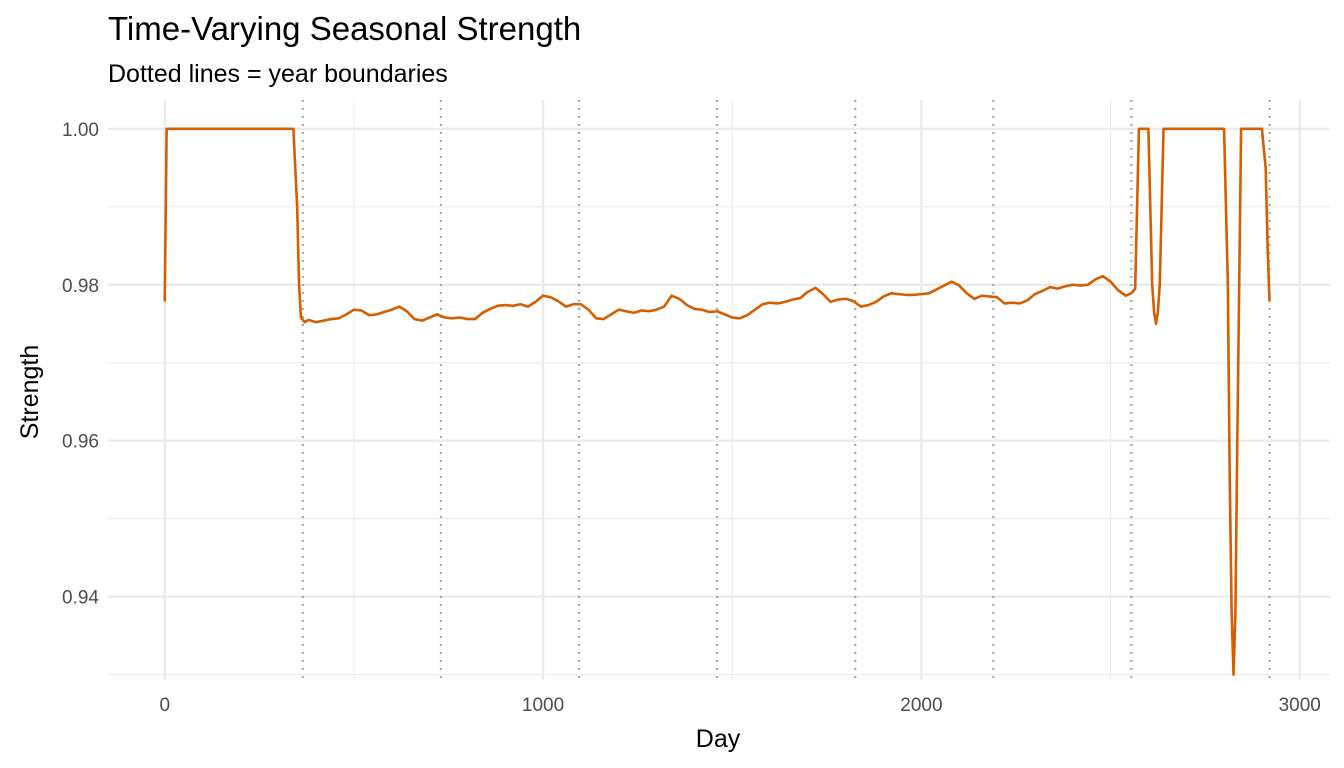 This screenshot has height=768, width=1344. Describe the element at coordinates (921, 705) in the screenshot. I see `x-tick-label: 2000` at that location.